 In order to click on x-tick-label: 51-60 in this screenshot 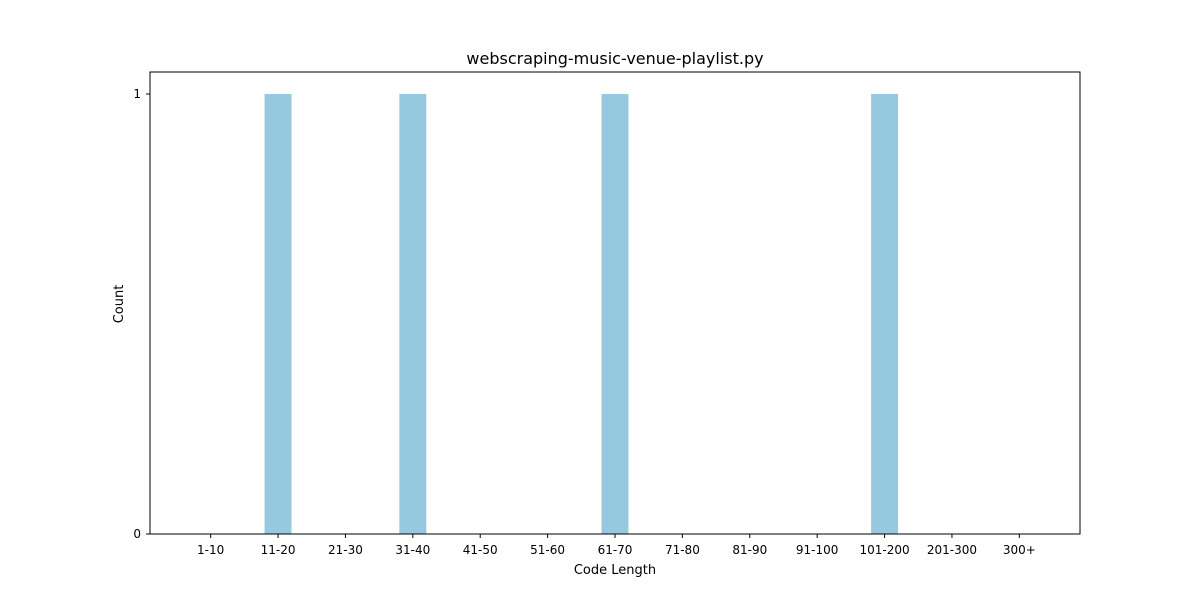, I will do `click(547, 550)`.